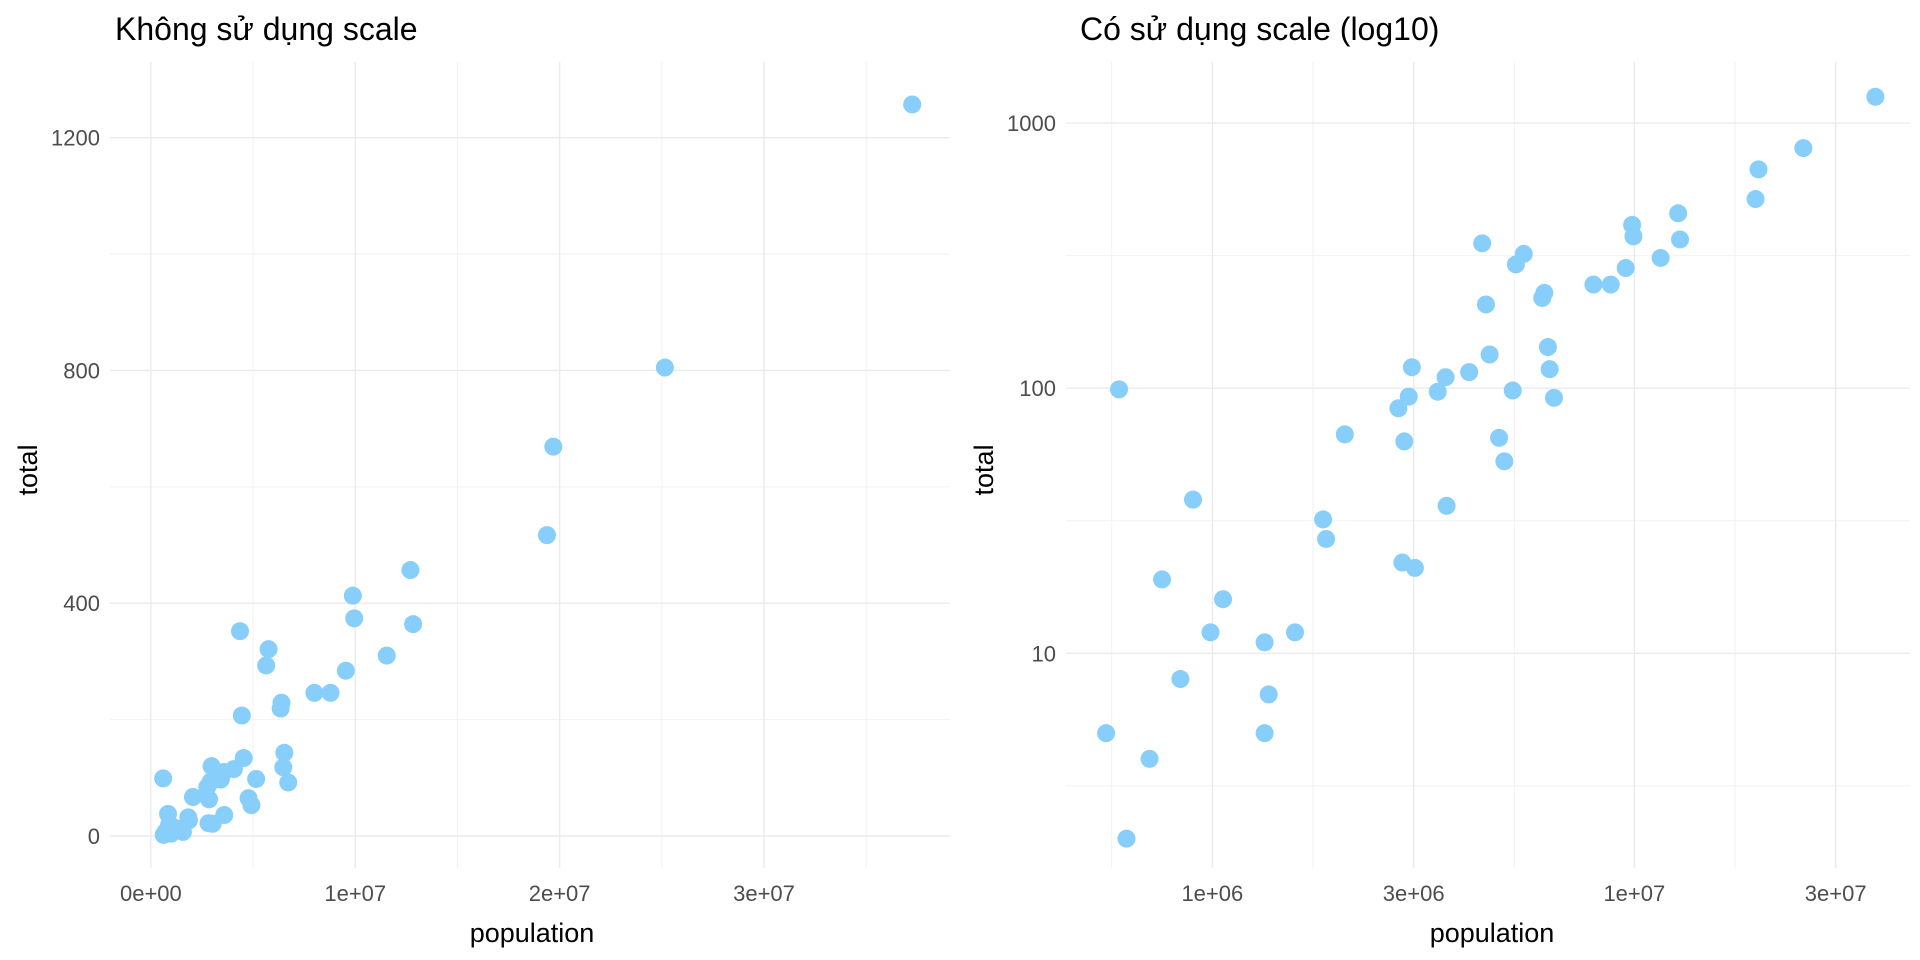 The height and width of the screenshot is (960, 1920). I want to click on x-tick-label: 3e+06, so click(1414, 893).